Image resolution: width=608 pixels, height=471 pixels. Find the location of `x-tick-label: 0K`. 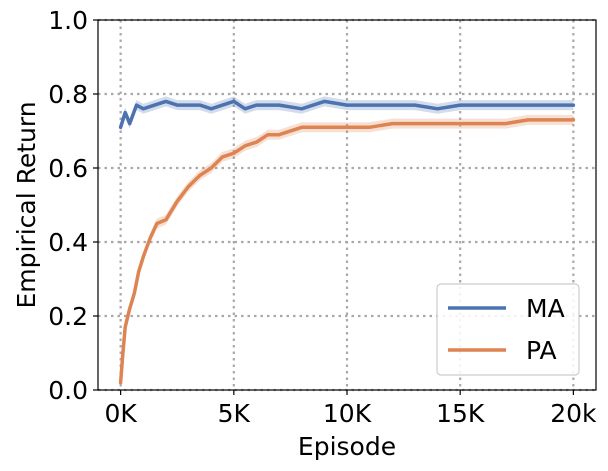

x-tick-label: 0K is located at coordinates (120, 413).